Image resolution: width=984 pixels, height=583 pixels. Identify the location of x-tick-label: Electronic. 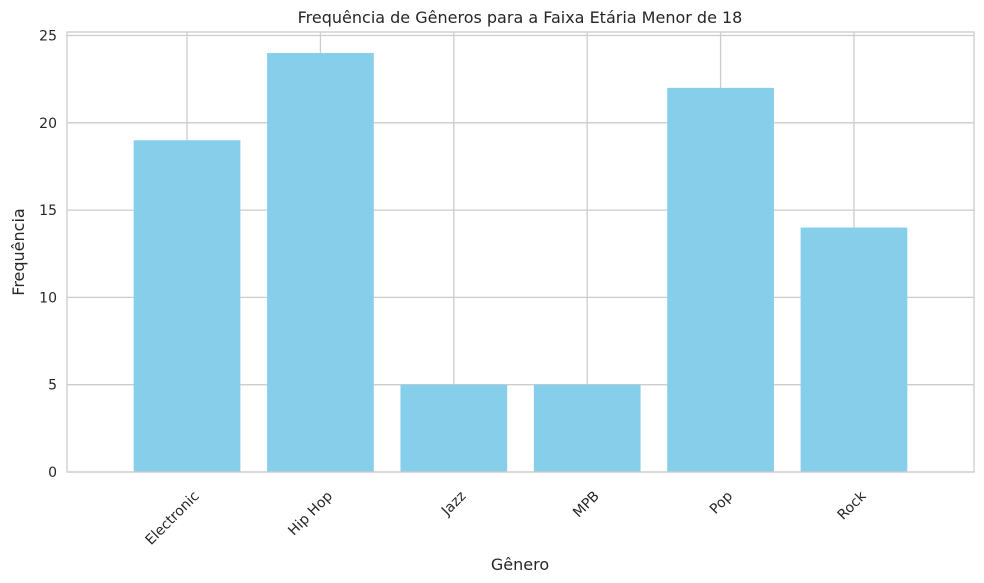
(173, 518).